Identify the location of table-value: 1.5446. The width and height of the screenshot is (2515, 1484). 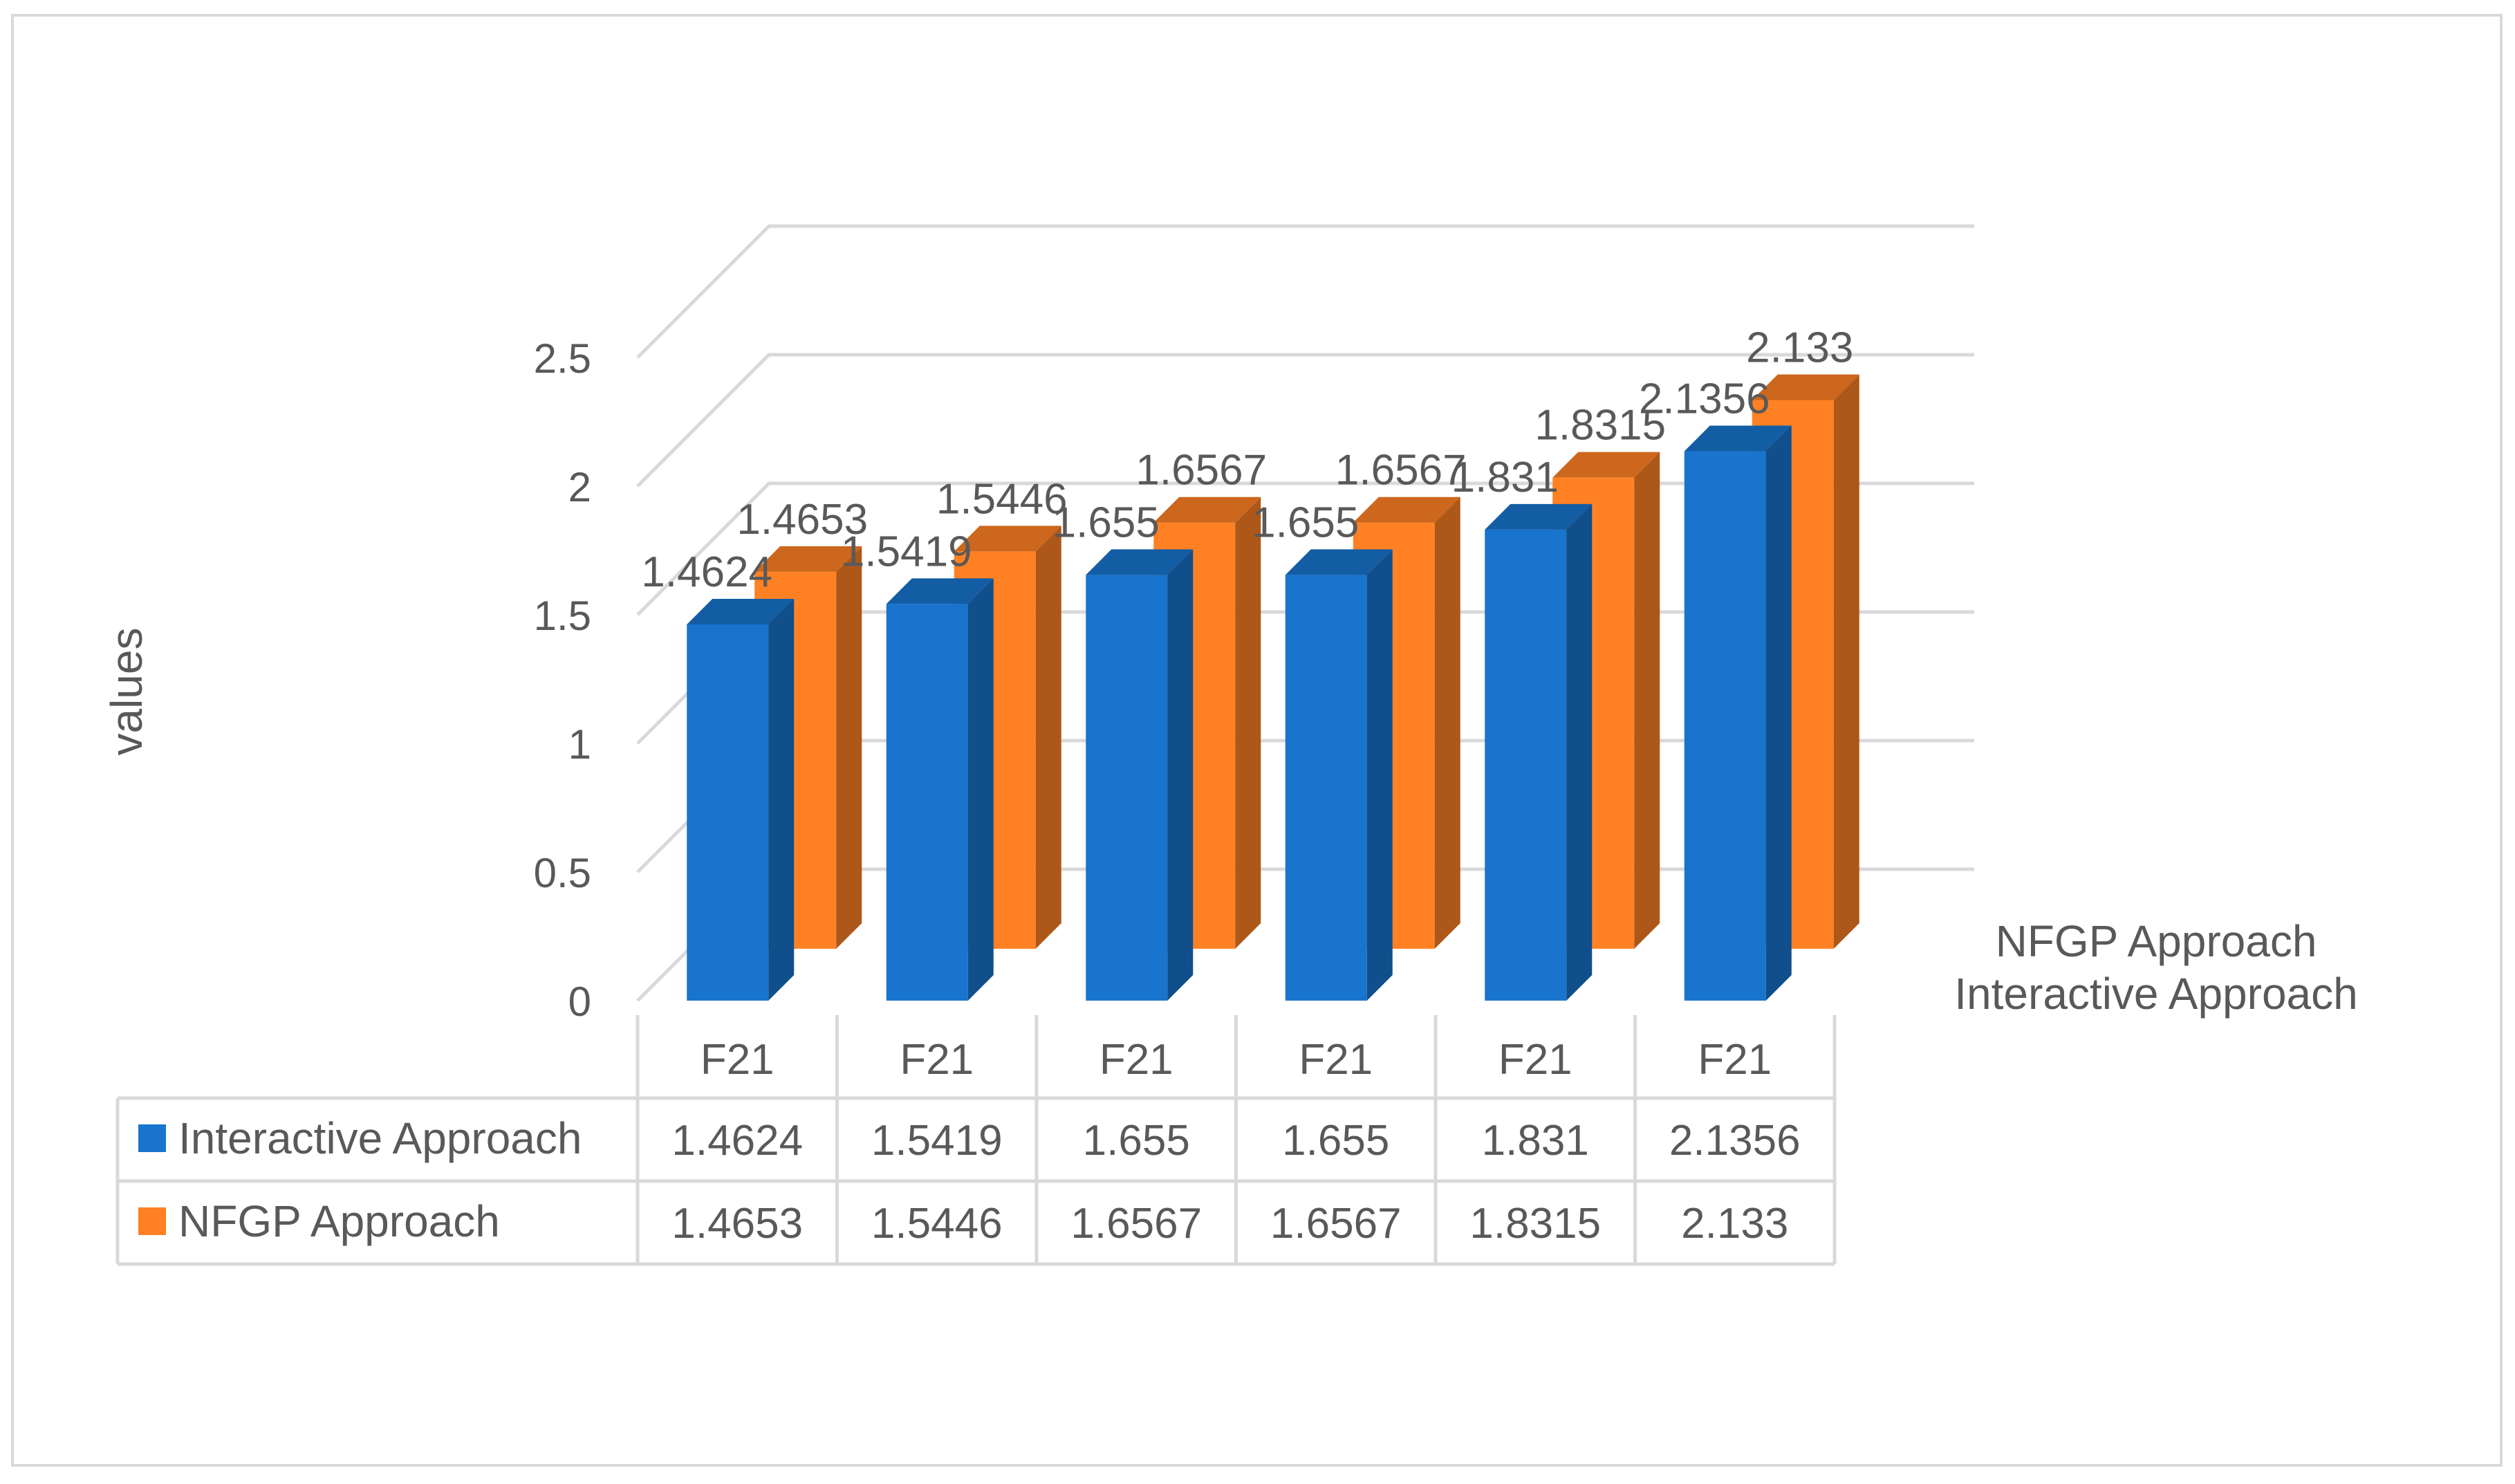
(937, 1224).